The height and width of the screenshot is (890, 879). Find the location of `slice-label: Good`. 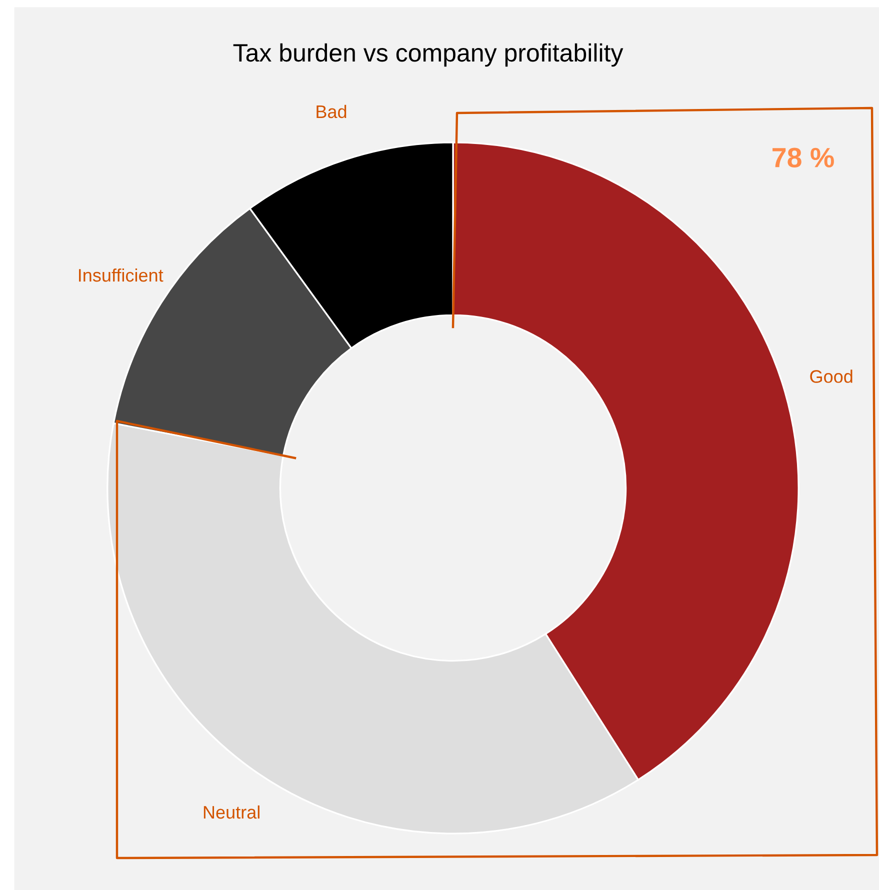

slice-label: Good is located at coordinates (831, 376).